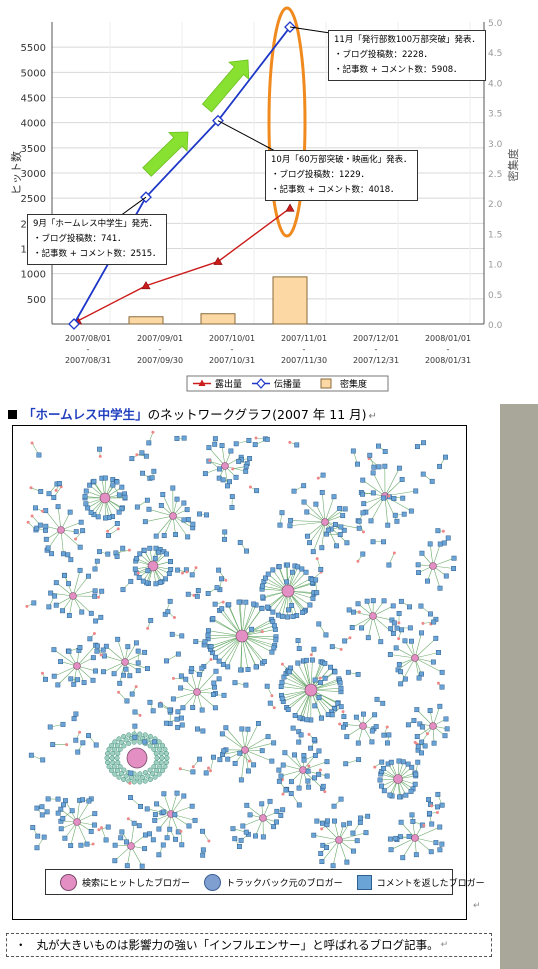 The width and height of the screenshot is (538, 969). What do you see at coordinates (125, 882) in the screenshot?
I see `legend-search-hit: 検索にヒットしたブロガー` at bounding box center [125, 882].